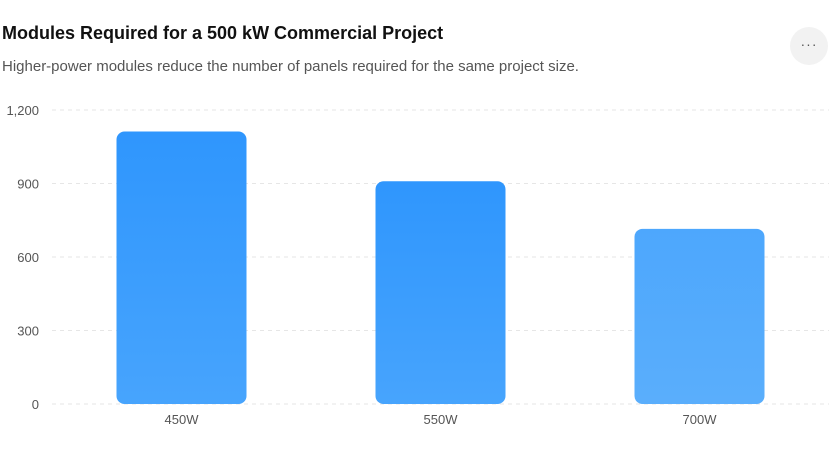 The height and width of the screenshot is (466, 829). Describe the element at coordinates (699, 316) in the screenshot. I see `bar-700w` at that location.